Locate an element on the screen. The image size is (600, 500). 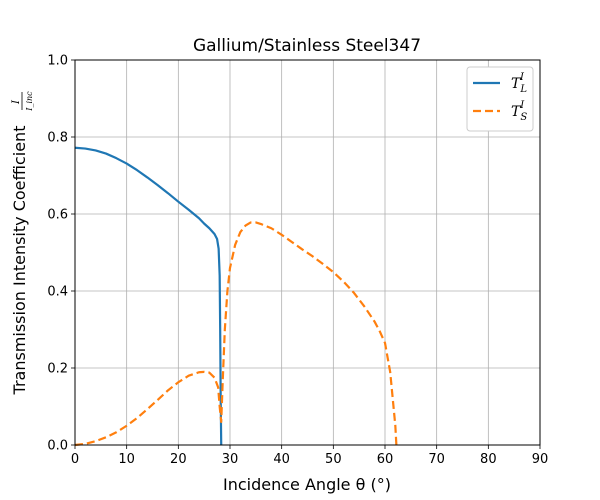
legend-label: TLI is located at coordinates (519, 83).